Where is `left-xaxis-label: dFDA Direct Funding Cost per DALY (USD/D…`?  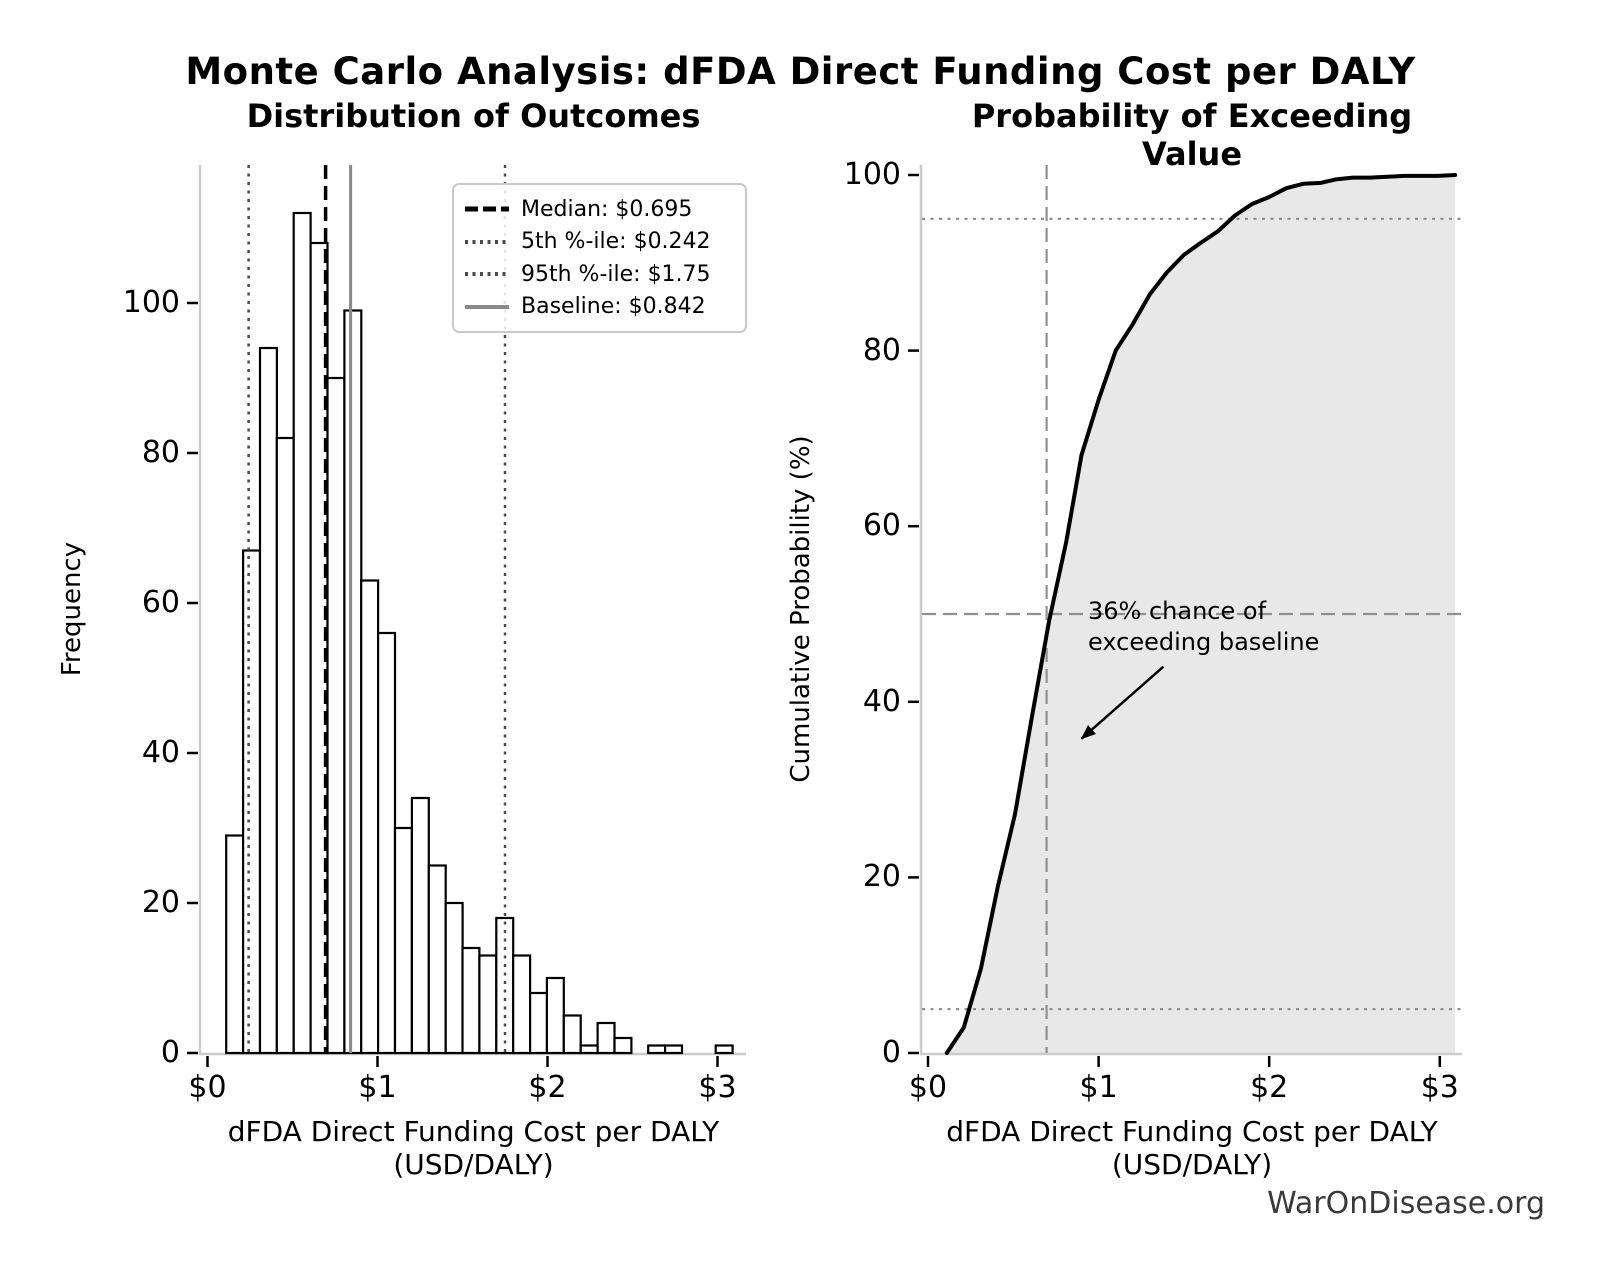 left-xaxis-label: dFDA Direct Funding Cost per DALY (USD/D… is located at coordinates (473, 1148).